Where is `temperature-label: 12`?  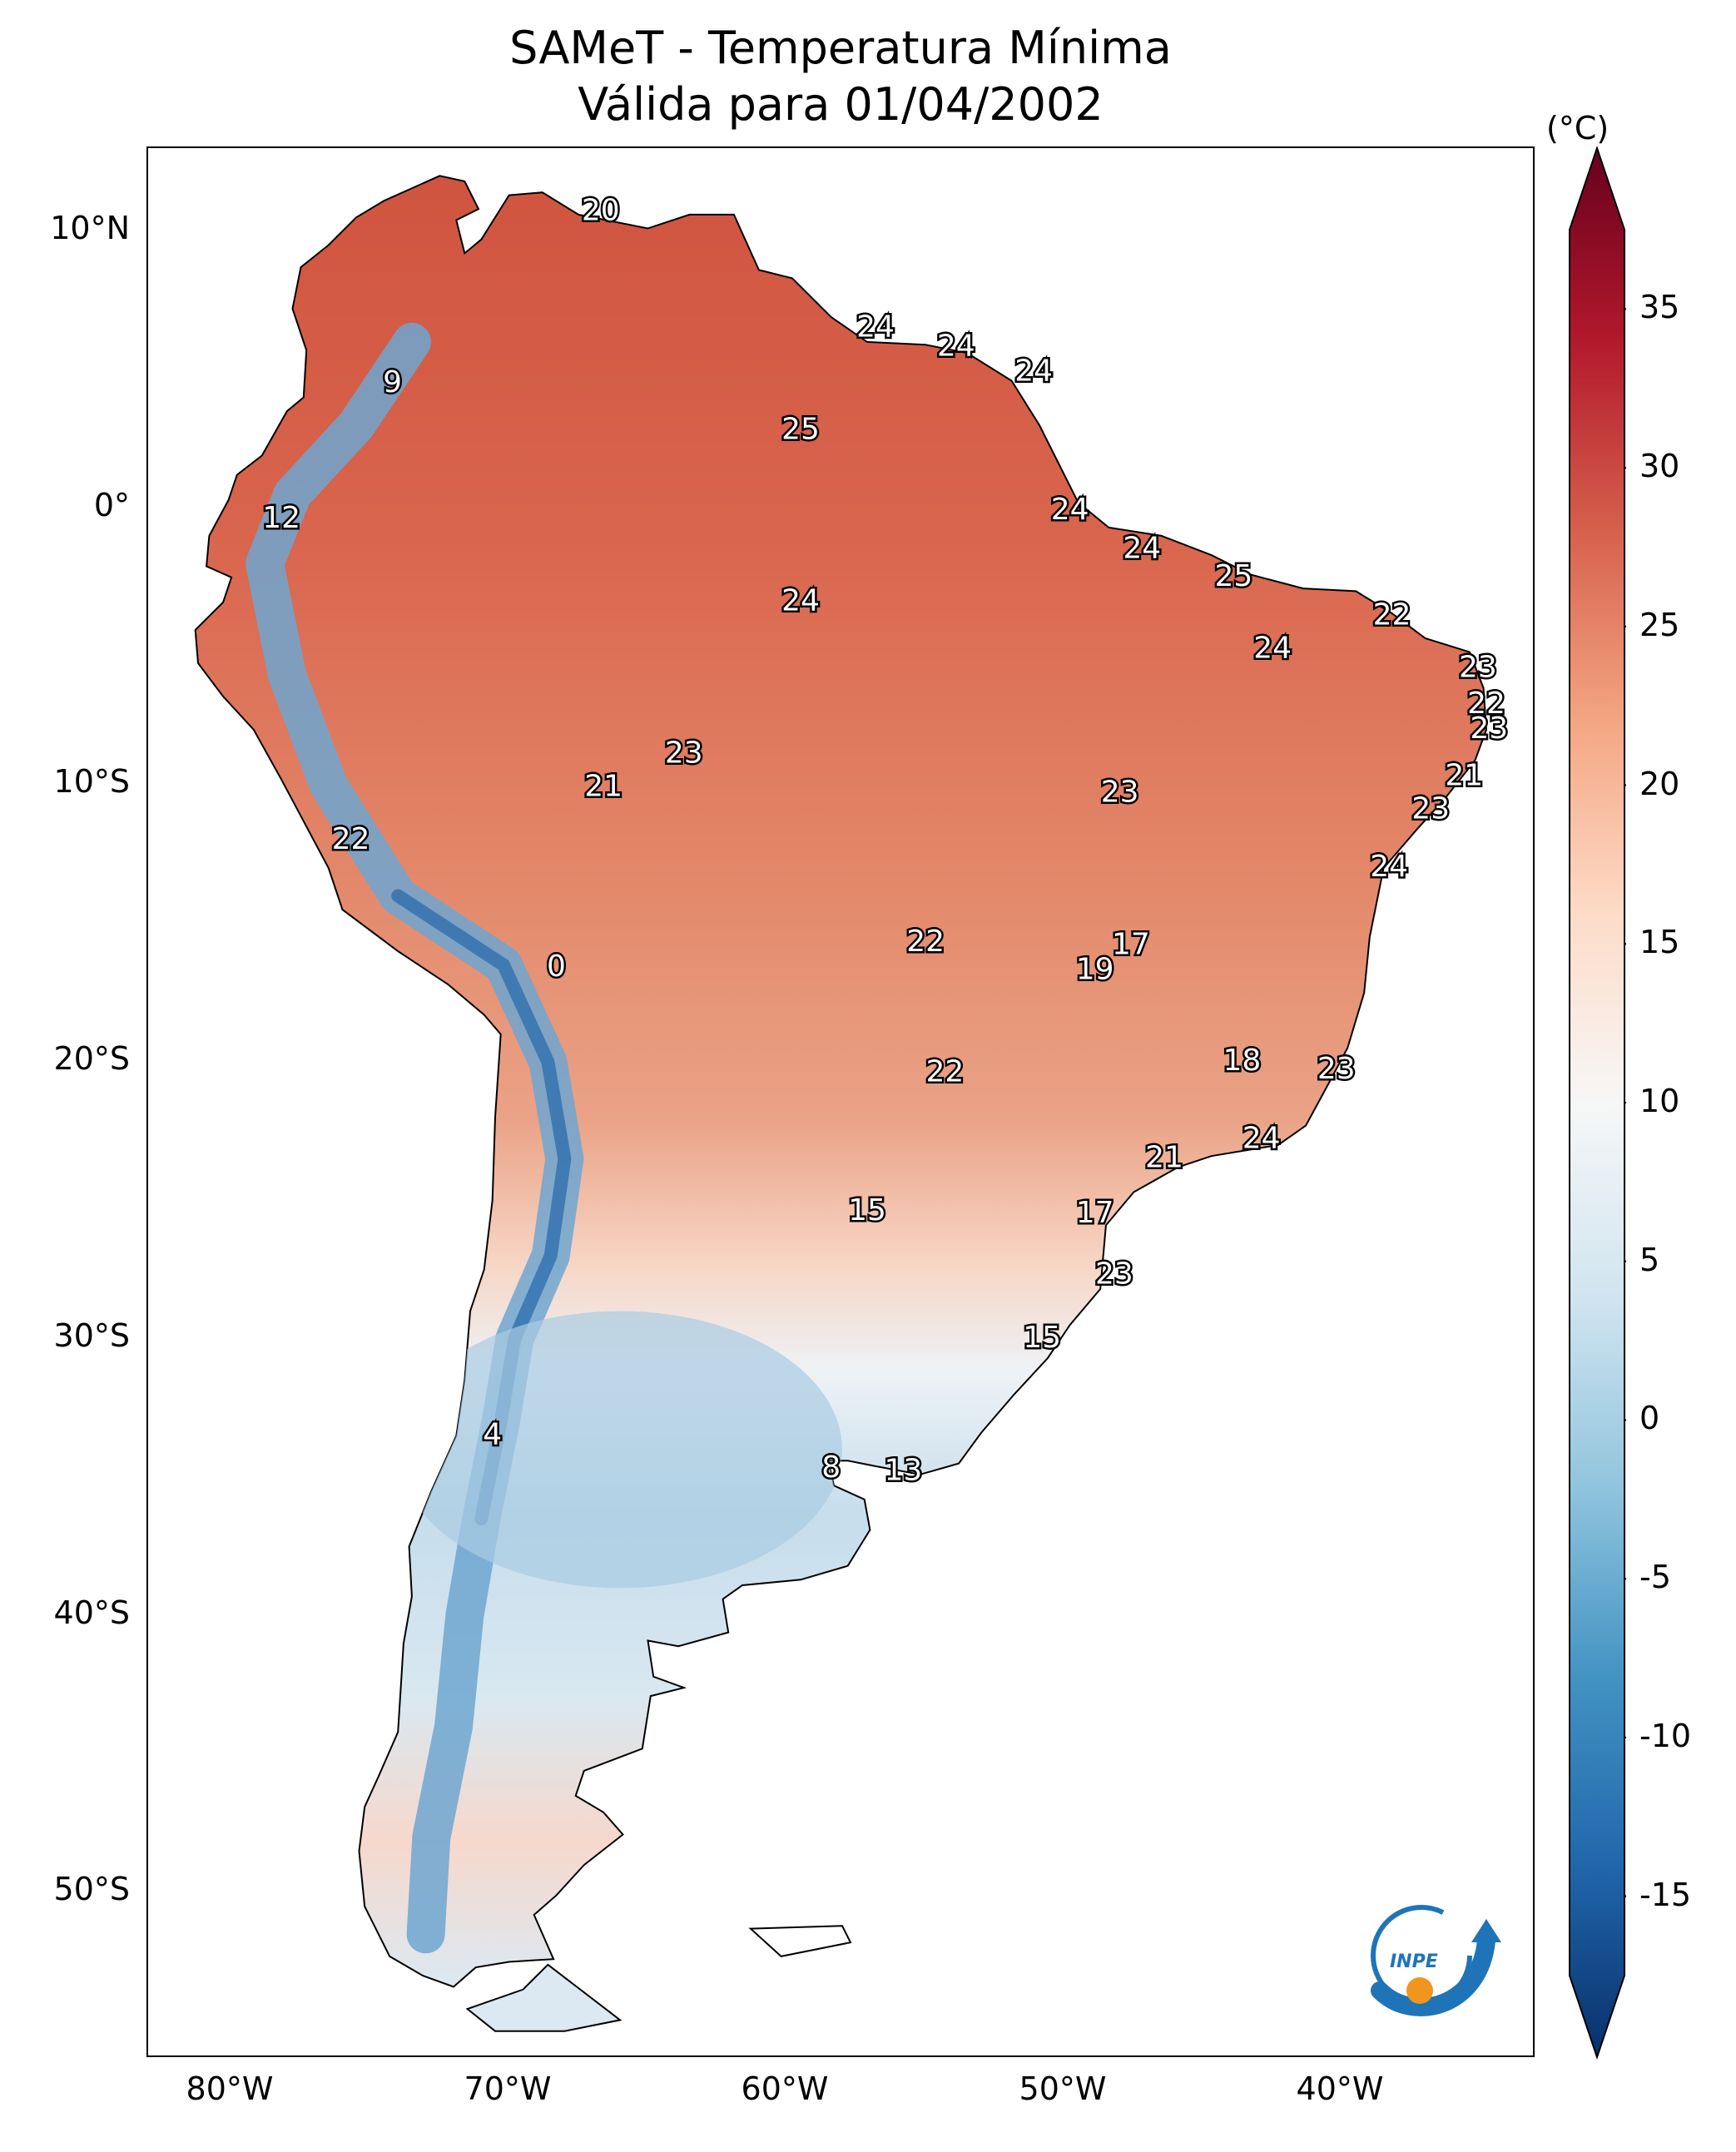
temperature-label: 12 is located at coordinates (281, 518).